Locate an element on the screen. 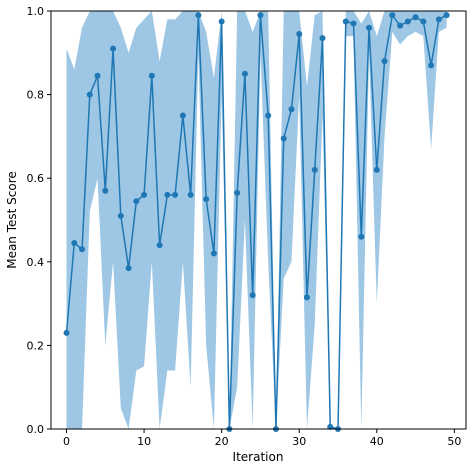 Image resolution: width=474 pixels, height=470 pixels. y-axis-label: Mean Test Score is located at coordinates (12, 220).